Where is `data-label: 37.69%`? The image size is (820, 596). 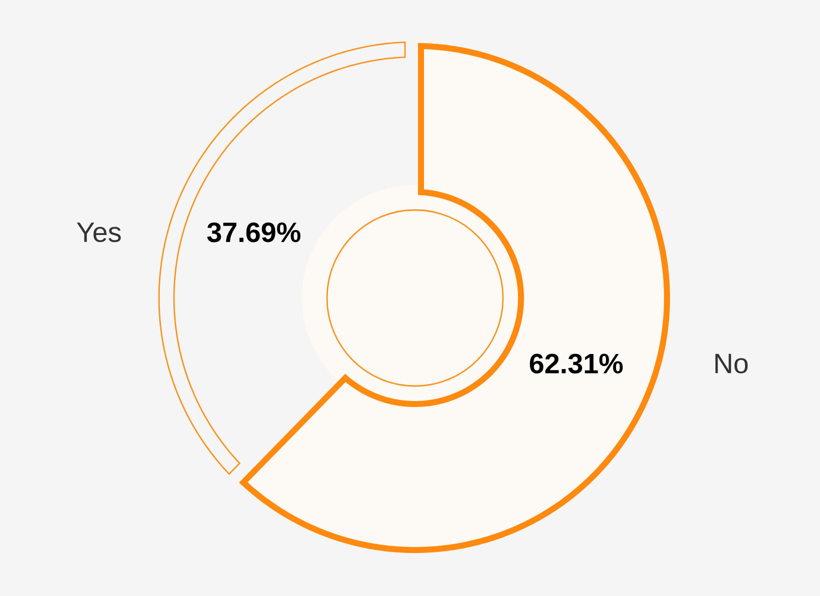
data-label: 37.69% is located at coordinates (253, 232).